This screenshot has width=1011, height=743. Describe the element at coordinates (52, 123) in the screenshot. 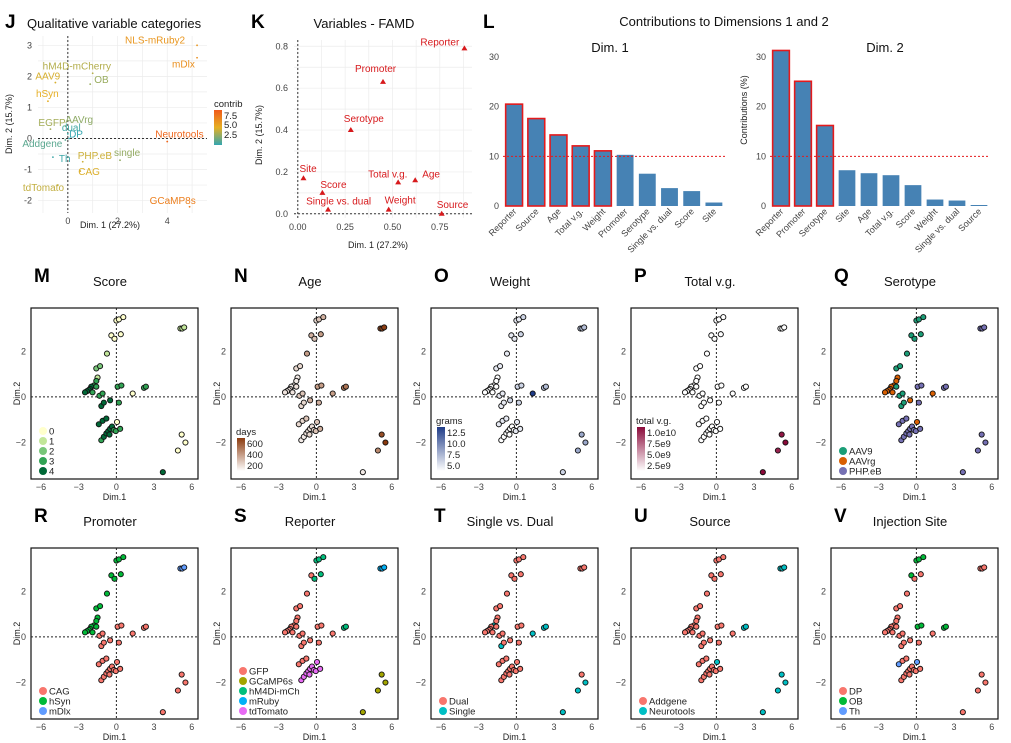

I see `category-label: EGFP` at that location.